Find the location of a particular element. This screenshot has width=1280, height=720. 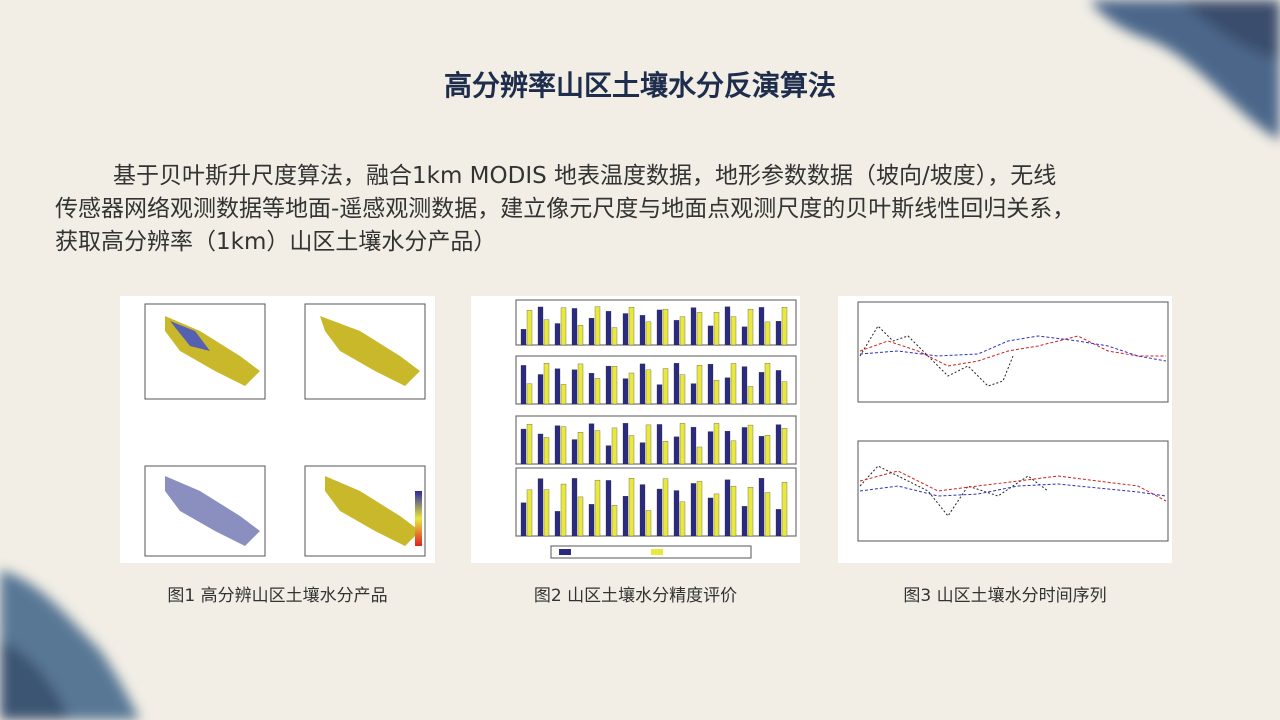

slide-title: 高分辨率山区土壤水分反演算法 is located at coordinates (639, 85).